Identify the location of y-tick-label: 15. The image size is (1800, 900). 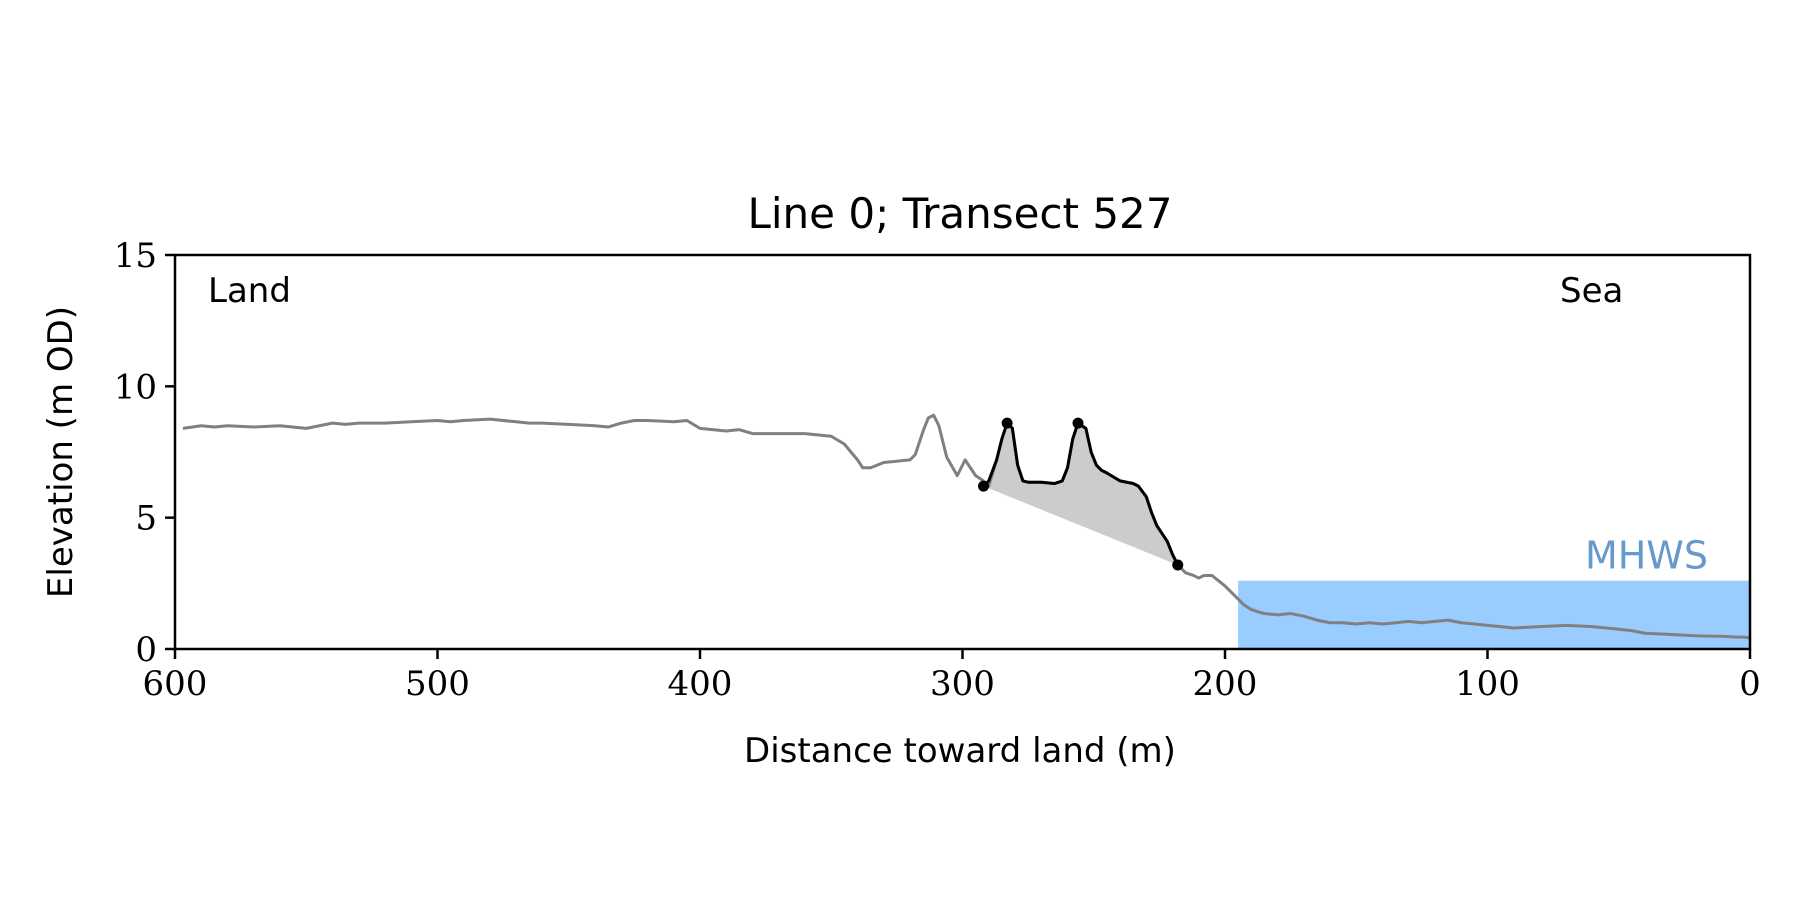
(135, 256).